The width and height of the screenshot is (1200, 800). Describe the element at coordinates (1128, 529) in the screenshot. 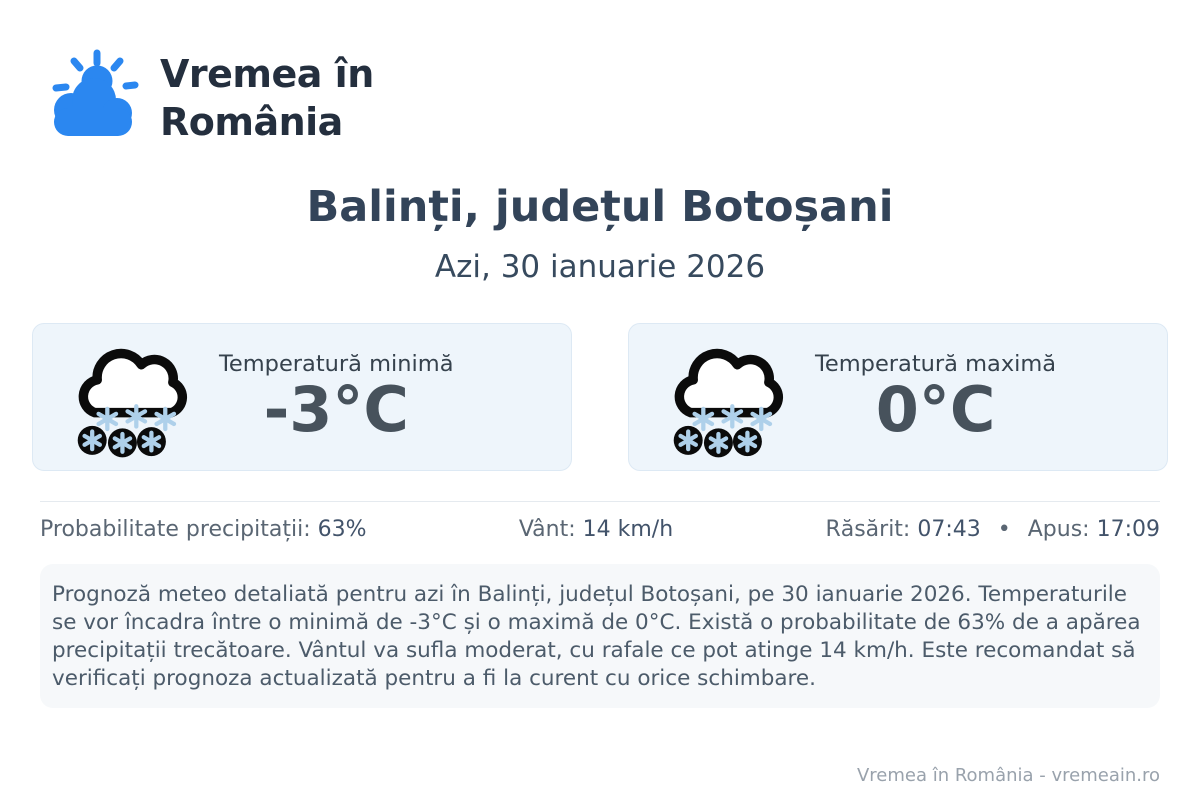

I see `sunset-value: 17:09` at that location.